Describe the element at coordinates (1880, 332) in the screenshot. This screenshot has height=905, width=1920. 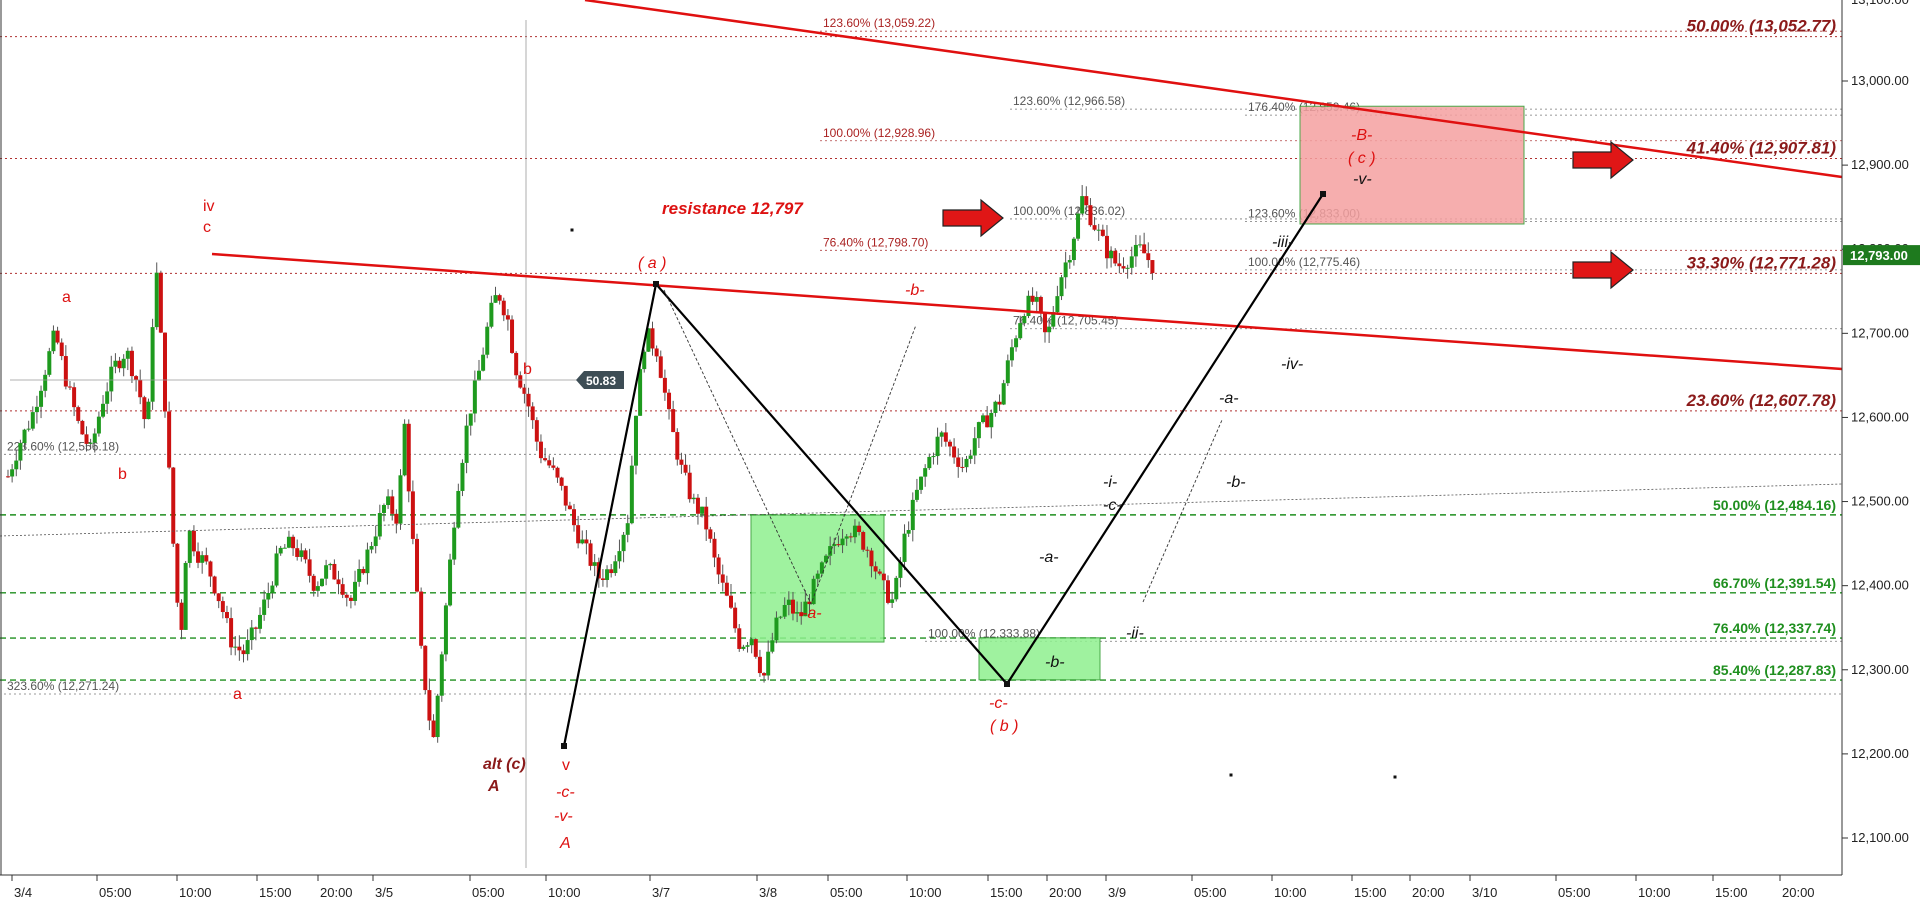
I see `y-tick-label: 12,700.00` at that location.